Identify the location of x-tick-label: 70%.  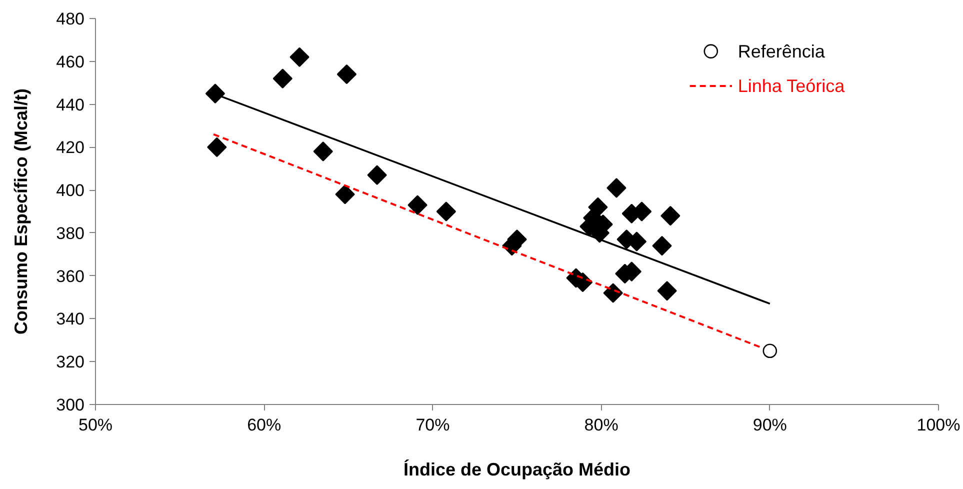
(433, 425).